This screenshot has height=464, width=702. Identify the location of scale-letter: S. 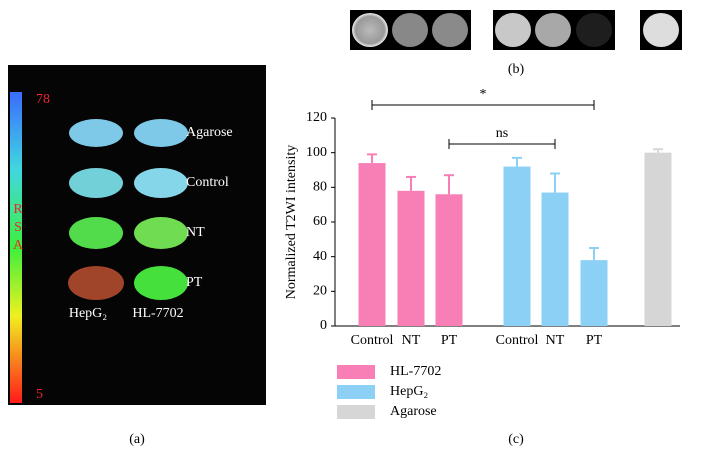
(18, 227).